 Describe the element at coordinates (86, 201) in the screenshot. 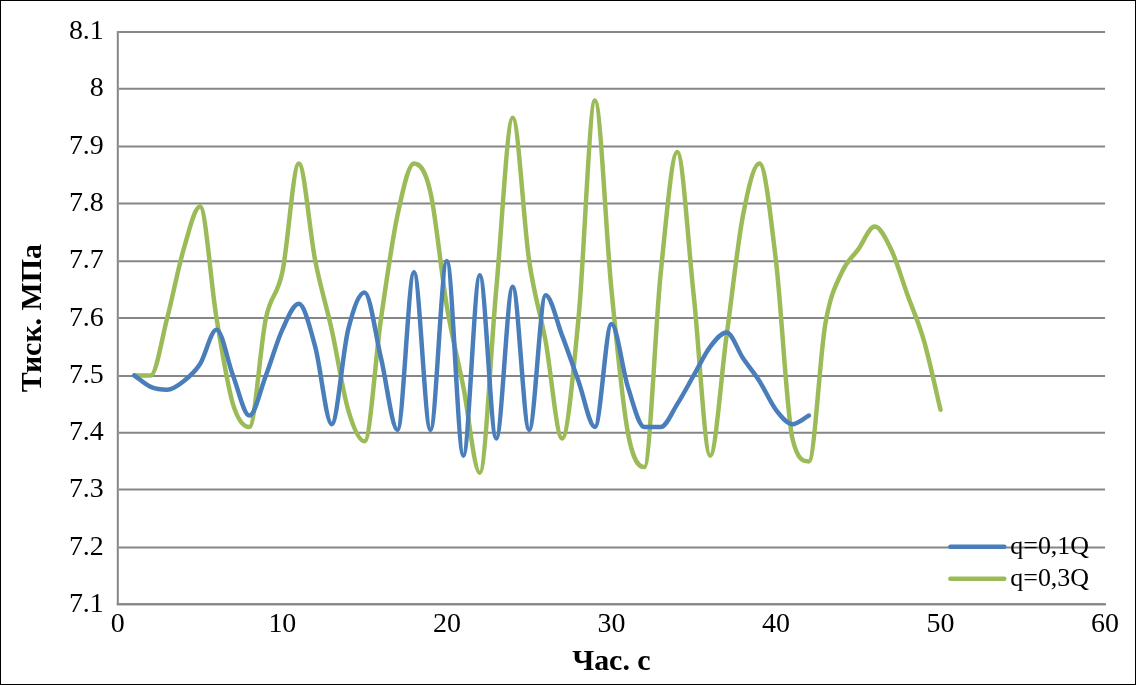

I see `y-tick-label: 7.8` at that location.